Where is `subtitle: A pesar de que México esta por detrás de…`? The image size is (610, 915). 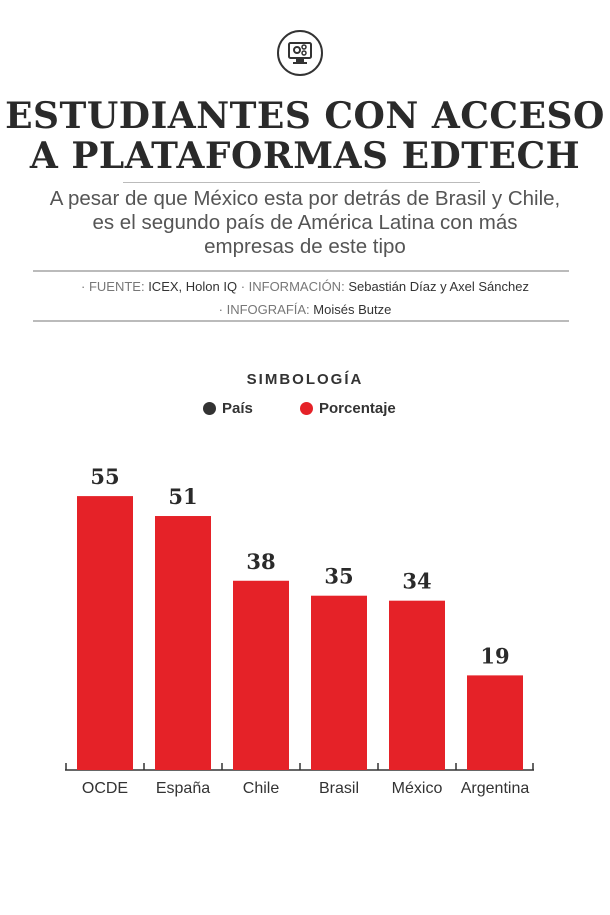
subtitle: A pesar de que México esta por detrás de… is located at coordinates (305, 223).